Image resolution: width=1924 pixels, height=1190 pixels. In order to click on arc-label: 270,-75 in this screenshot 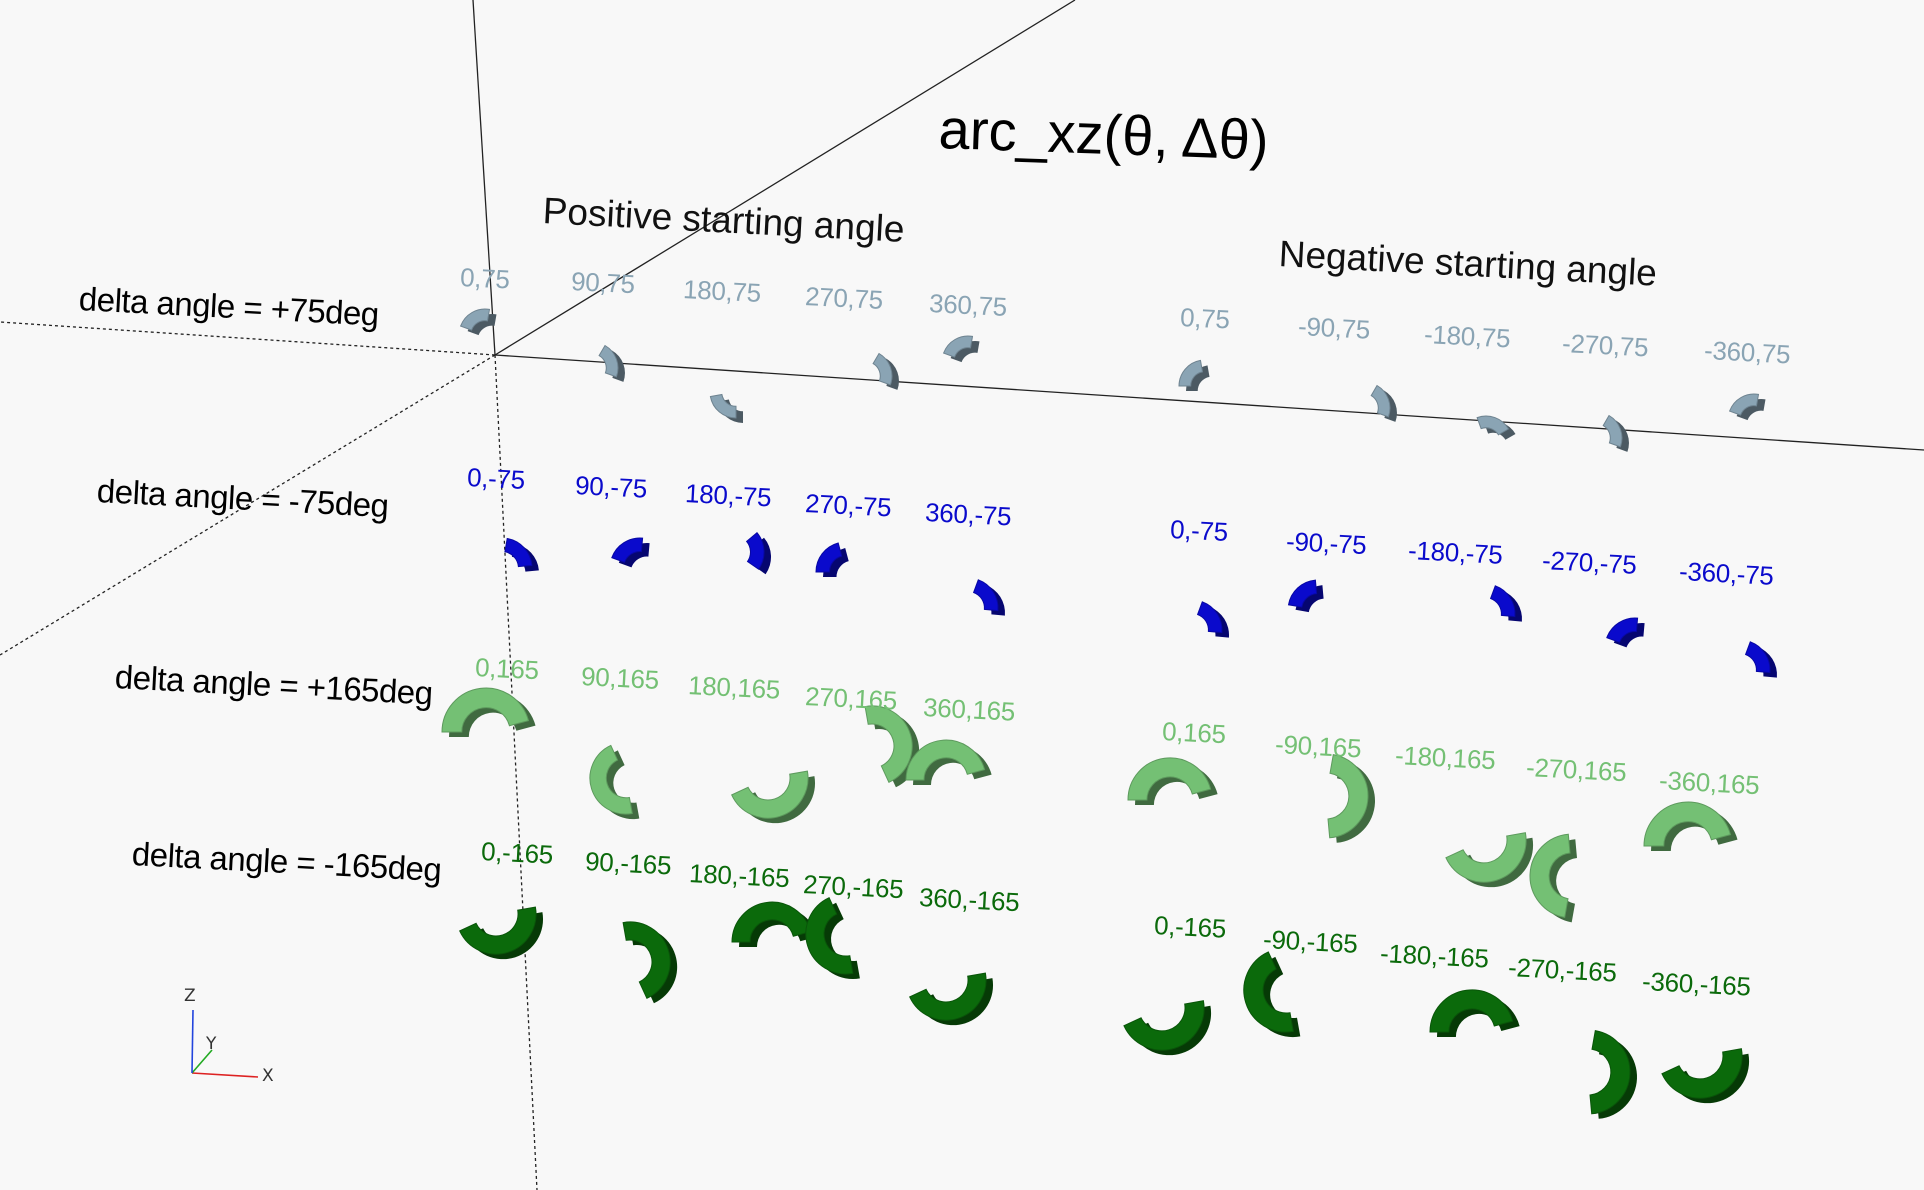, I will do `click(848, 505)`.